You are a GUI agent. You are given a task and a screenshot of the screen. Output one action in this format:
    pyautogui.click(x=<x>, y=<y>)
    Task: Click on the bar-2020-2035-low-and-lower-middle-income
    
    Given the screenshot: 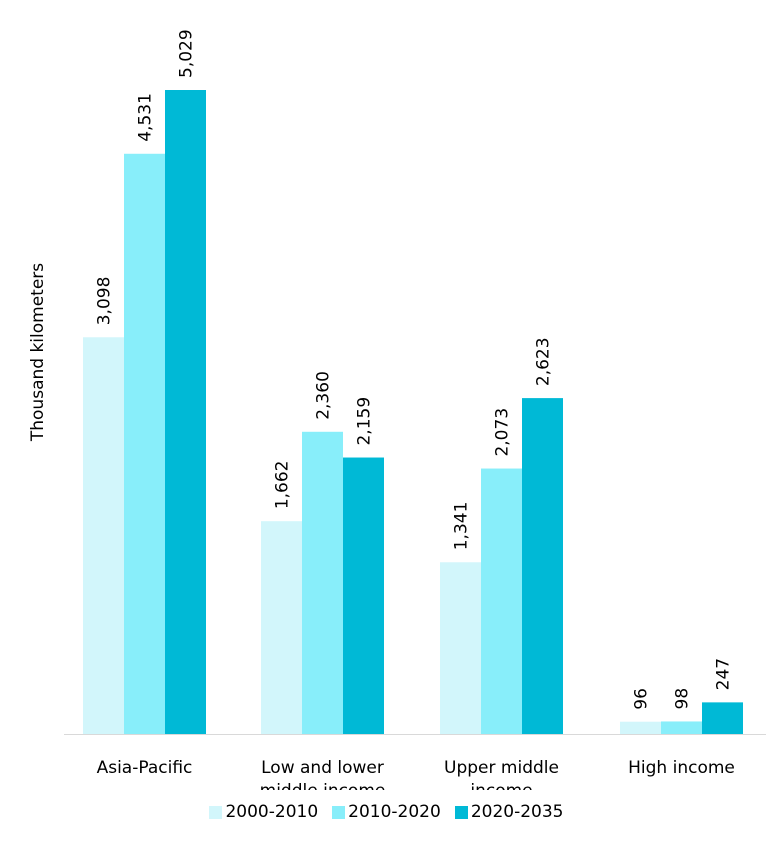 What is the action you would take?
    pyautogui.click(x=363, y=595)
    